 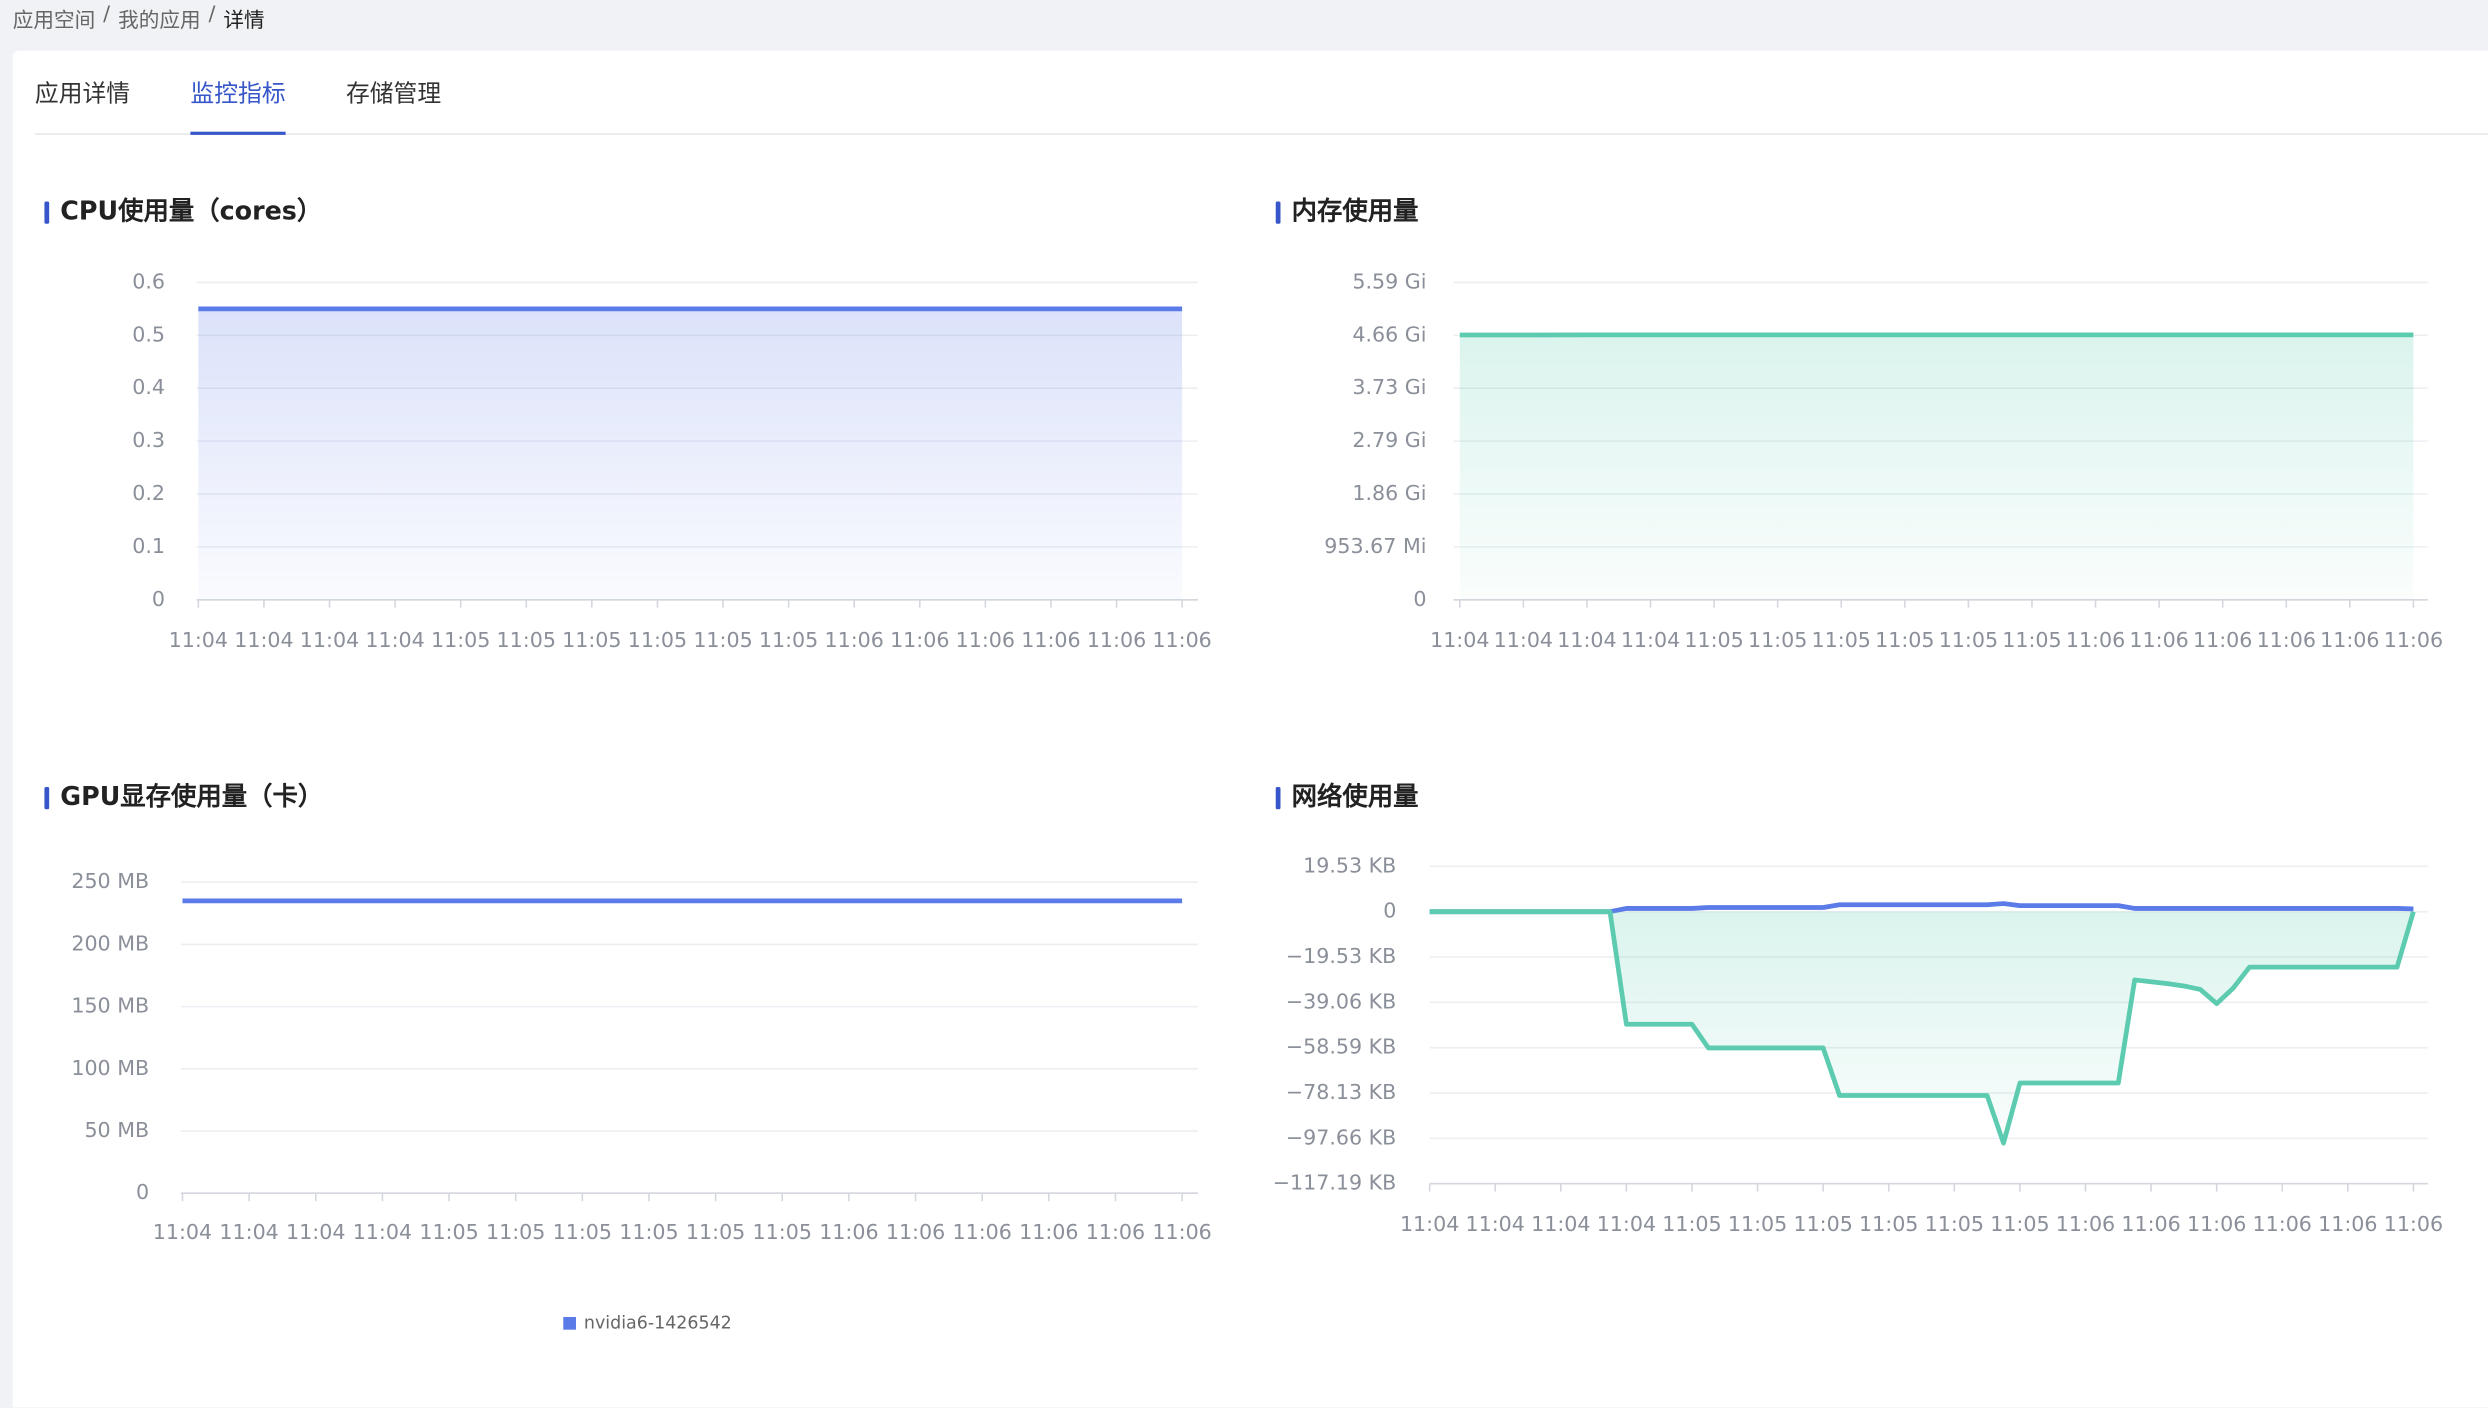 I want to click on y-tick-label: 953.67 Mi, so click(x=1375, y=546).